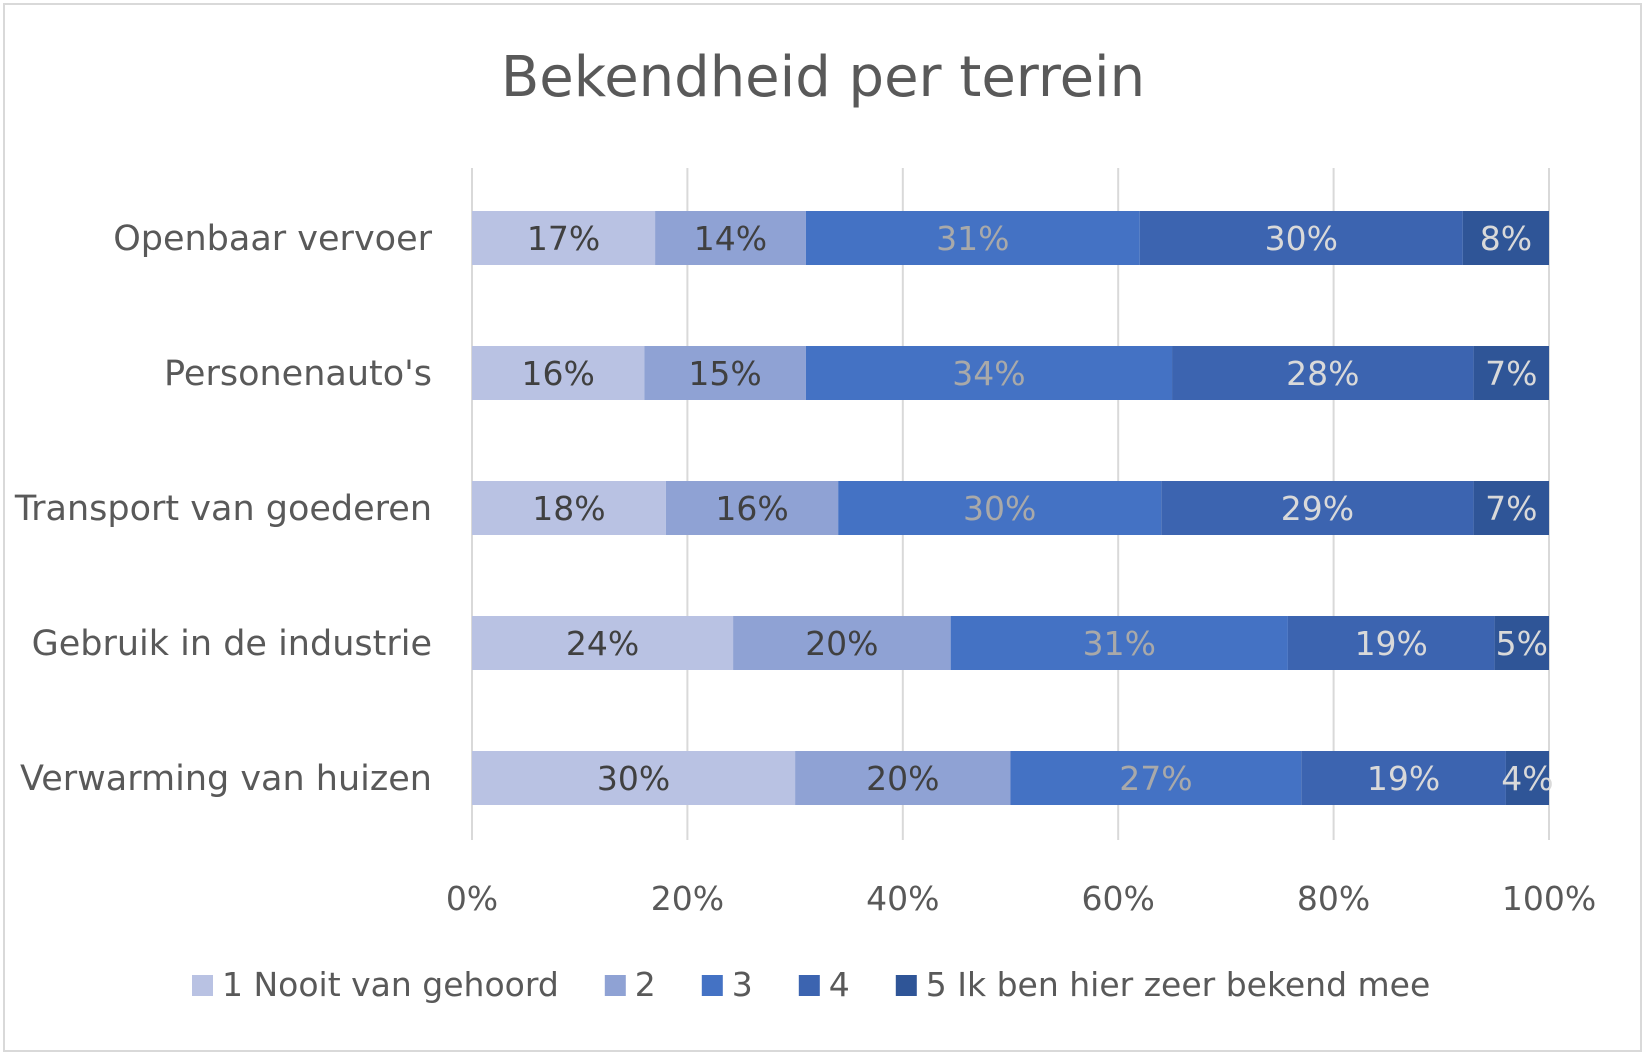  Describe the element at coordinates (1549, 898) in the screenshot. I see `x-tick-label: 100%` at that location.